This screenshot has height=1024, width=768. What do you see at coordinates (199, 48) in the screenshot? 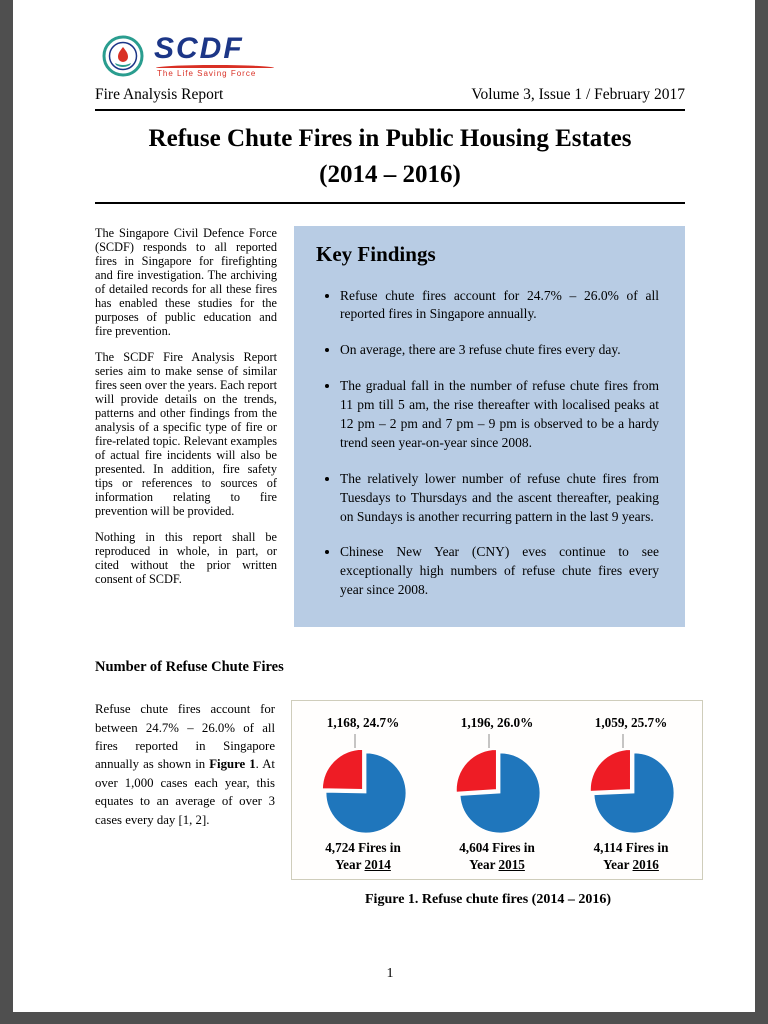
I see `scdf-wordmark: SCDF` at bounding box center [199, 48].